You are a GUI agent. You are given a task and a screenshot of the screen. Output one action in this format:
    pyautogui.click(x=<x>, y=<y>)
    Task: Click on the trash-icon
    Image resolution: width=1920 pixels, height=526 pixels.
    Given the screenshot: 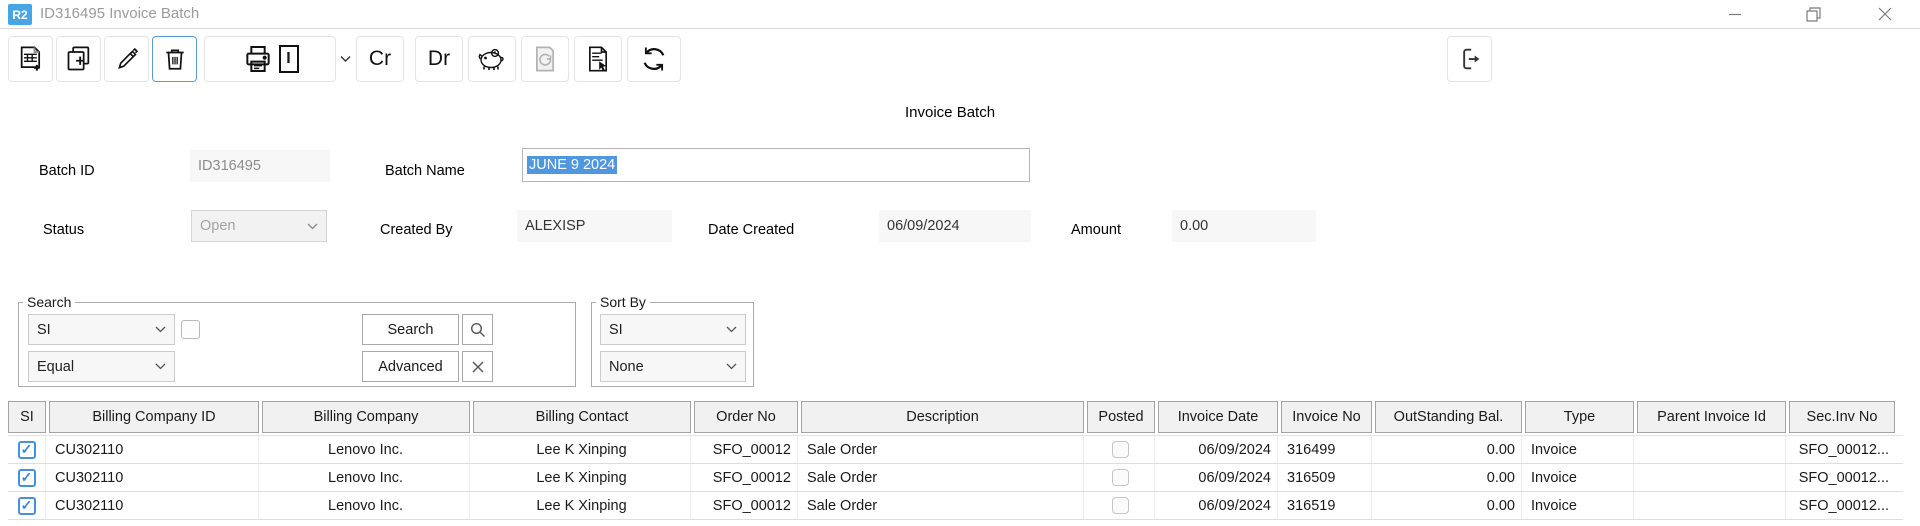 What is the action you would take?
    pyautogui.click(x=174, y=59)
    